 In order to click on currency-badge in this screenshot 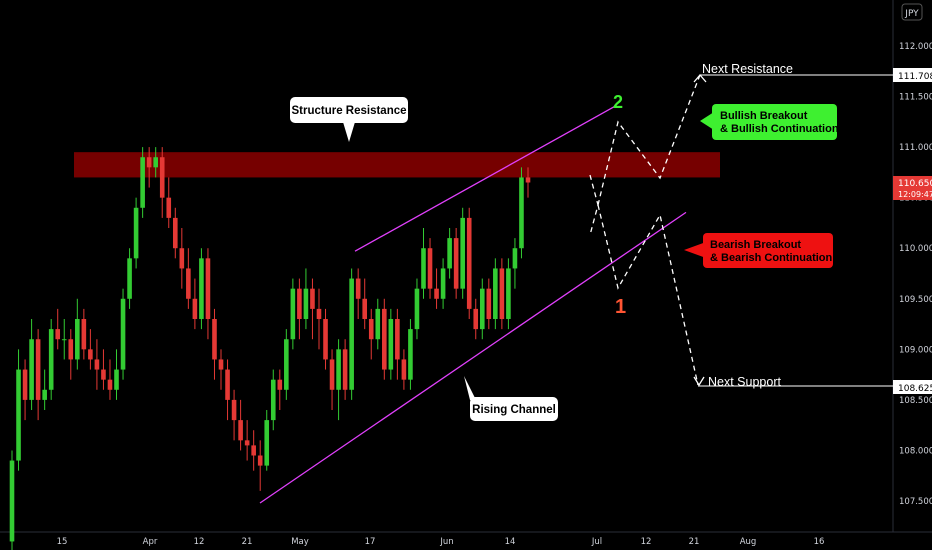, I will do `click(912, 12)`.